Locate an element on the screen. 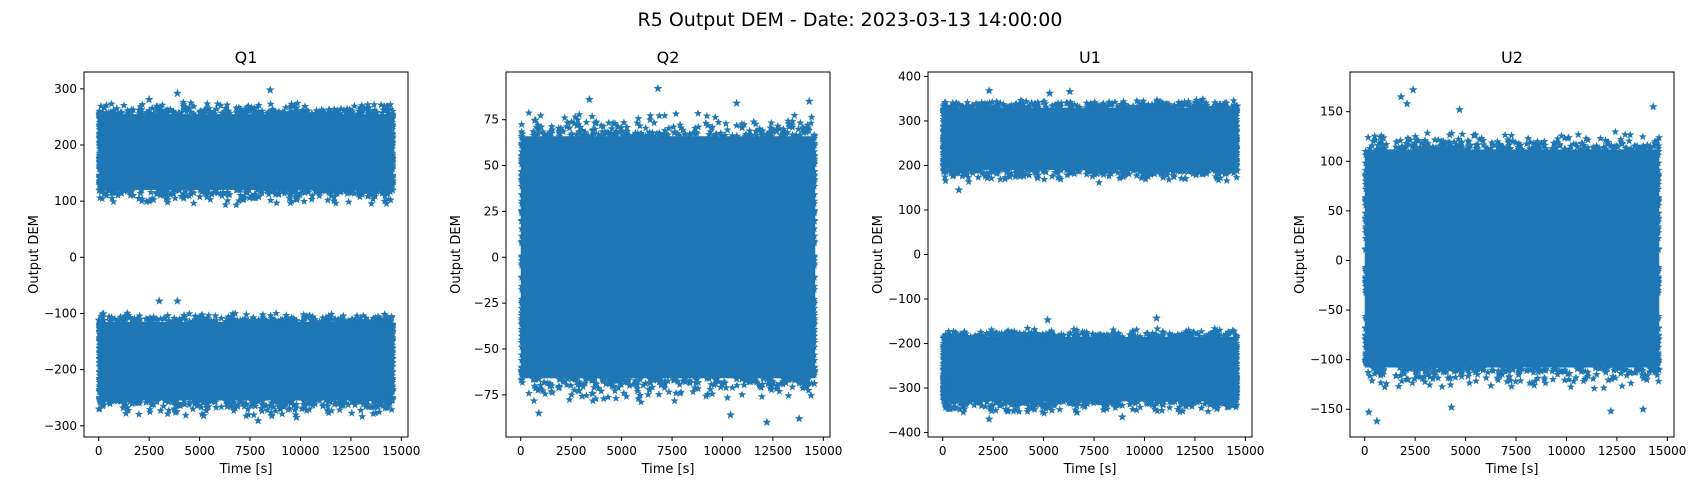  outlier-point is located at coordinates (1459, 109).